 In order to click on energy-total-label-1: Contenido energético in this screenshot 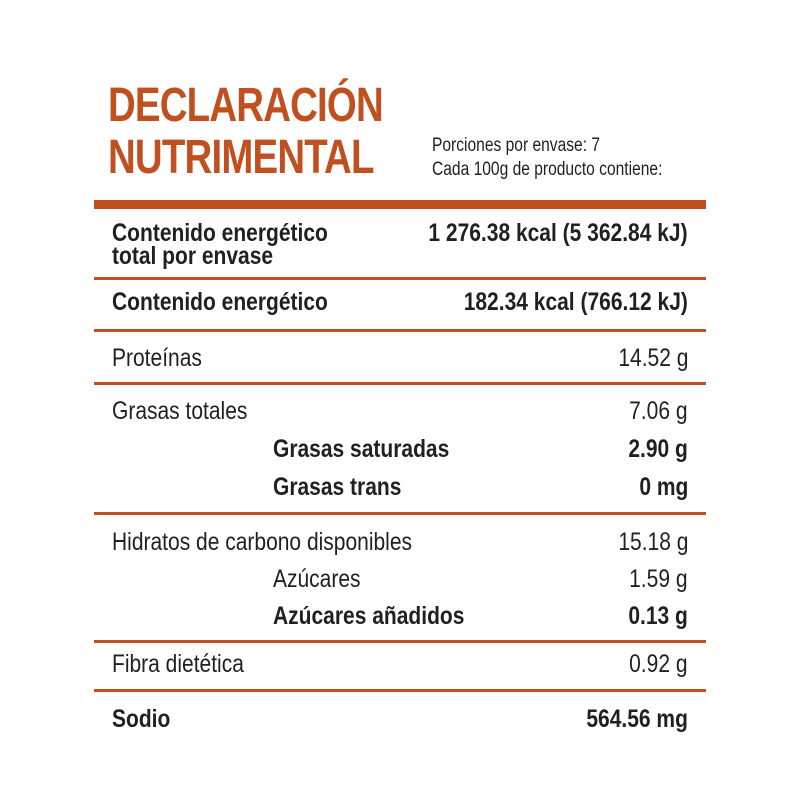, I will do `click(220, 233)`.